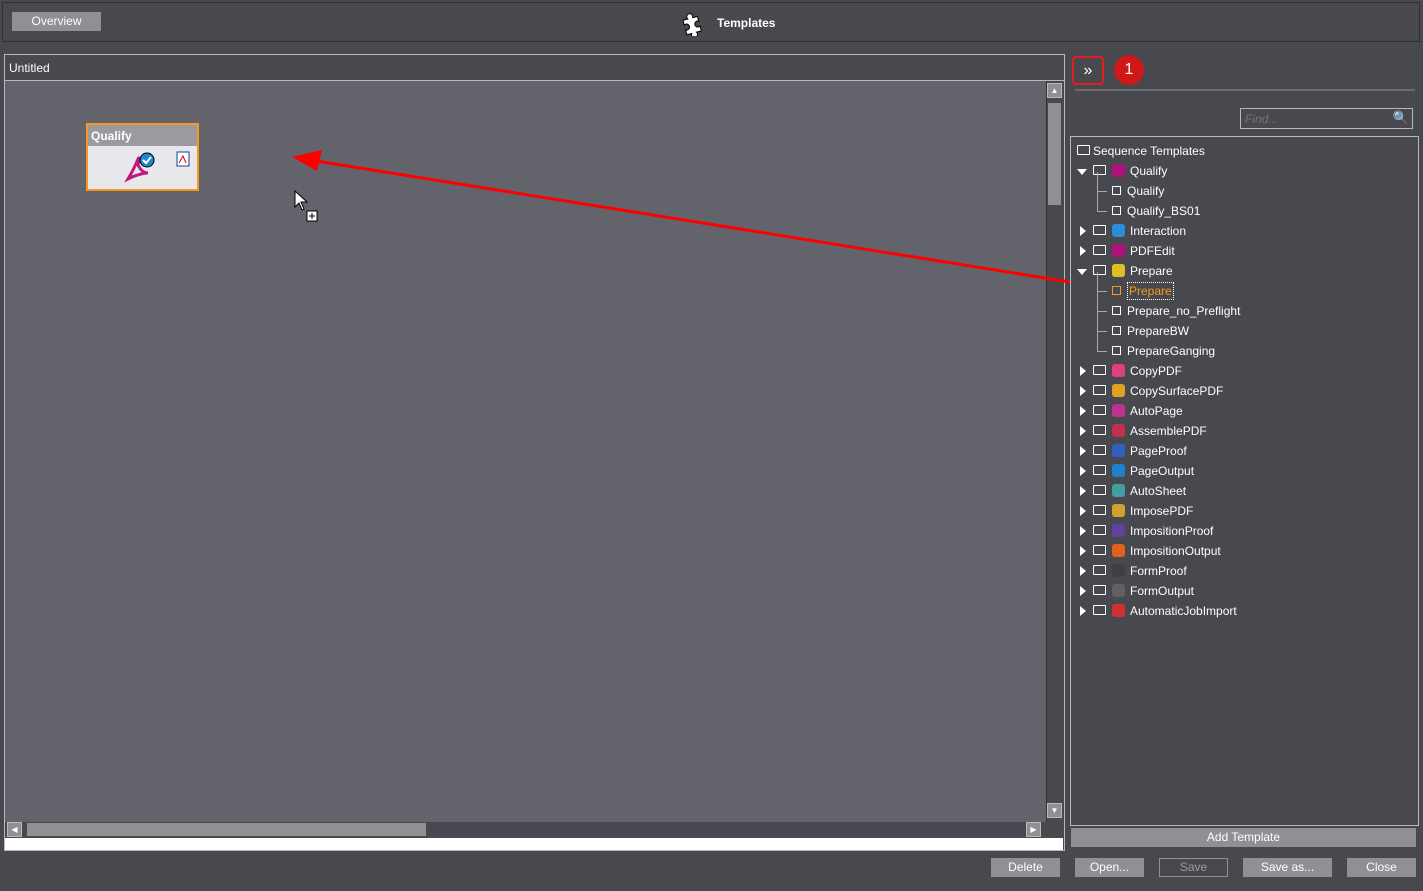 The image size is (1423, 891). I want to click on formproof-icon, so click(1118, 570).